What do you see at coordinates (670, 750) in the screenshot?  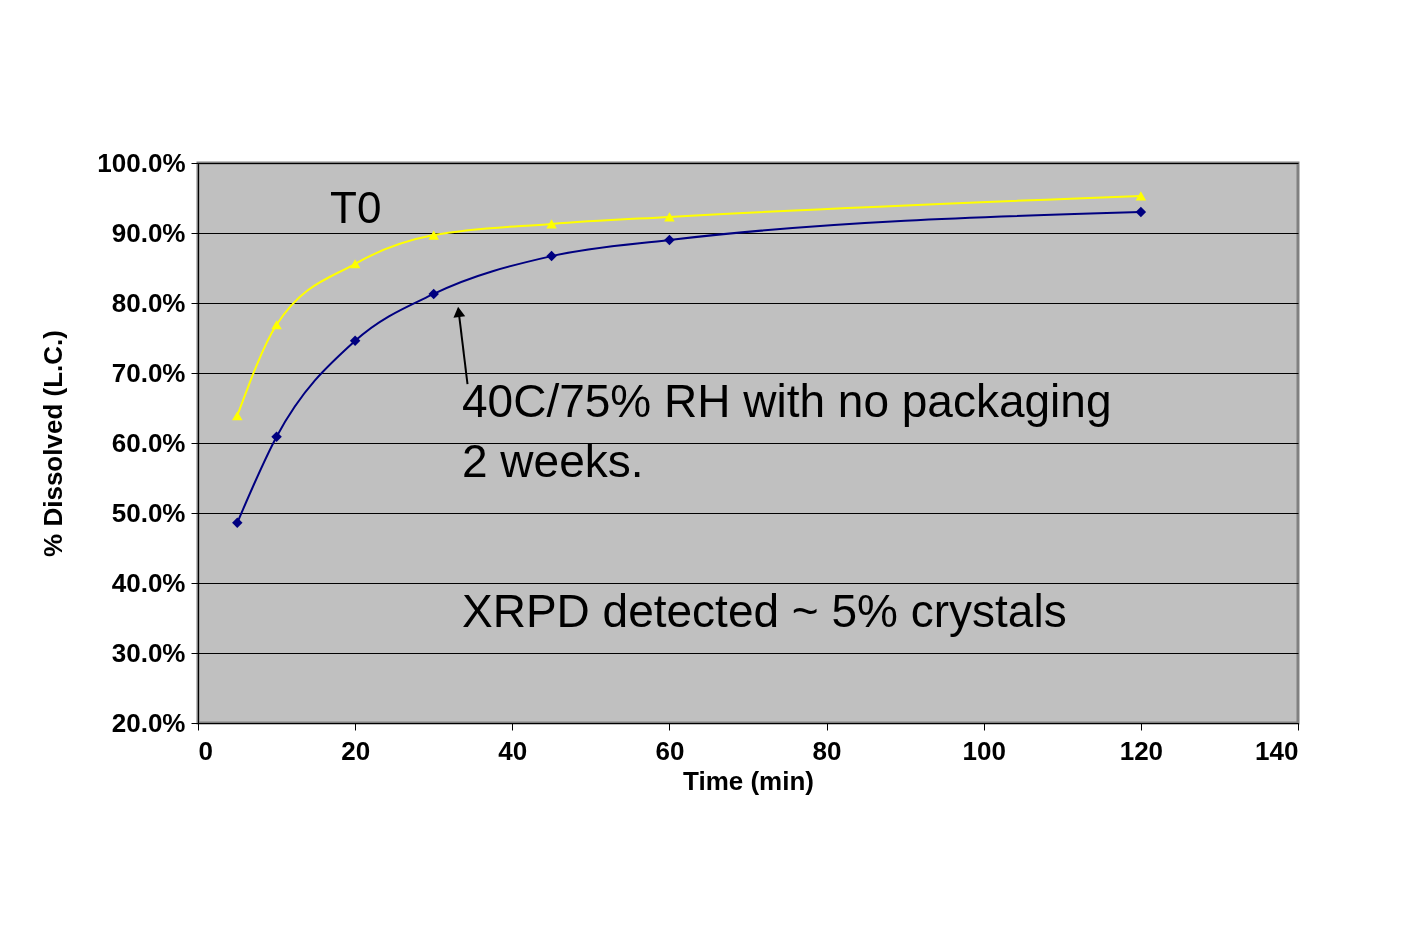 I see `x-tick-label: 60` at bounding box center [670, 750].